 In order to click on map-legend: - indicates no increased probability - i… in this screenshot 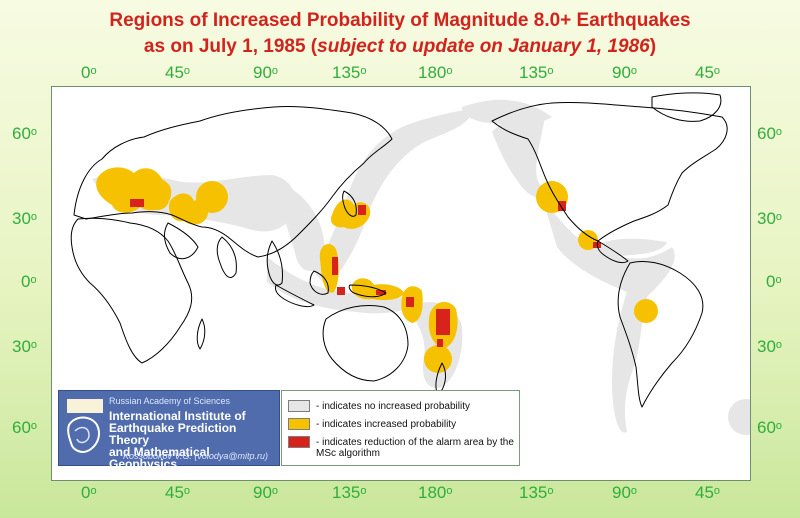, I will do `click(400, 428)`.